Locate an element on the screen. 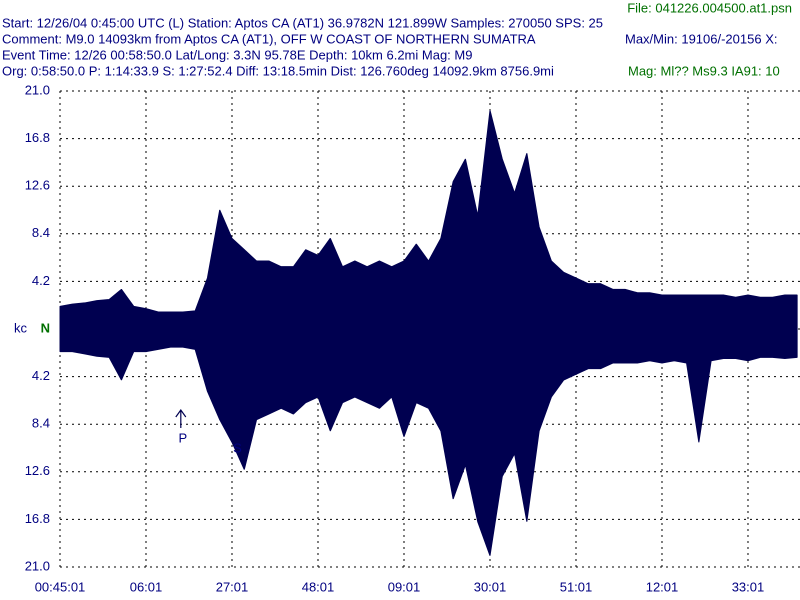  y-axis-label: kc is located at coordinates (21, 327).